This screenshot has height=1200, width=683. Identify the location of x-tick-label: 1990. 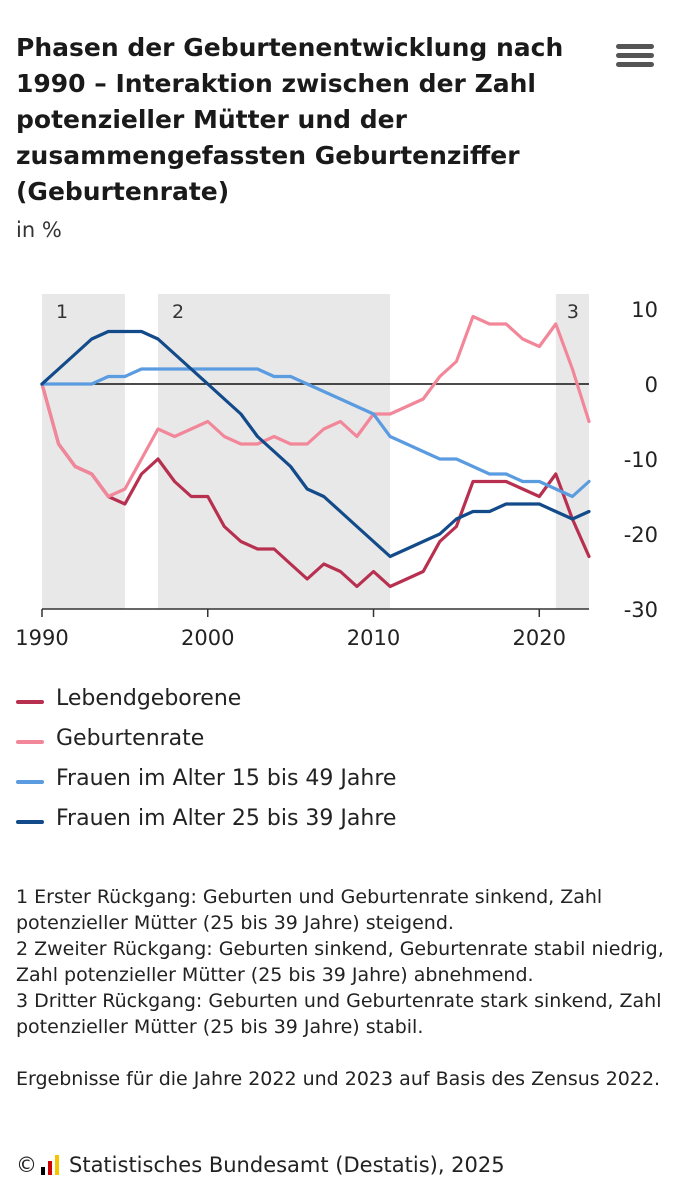
(41, 638).